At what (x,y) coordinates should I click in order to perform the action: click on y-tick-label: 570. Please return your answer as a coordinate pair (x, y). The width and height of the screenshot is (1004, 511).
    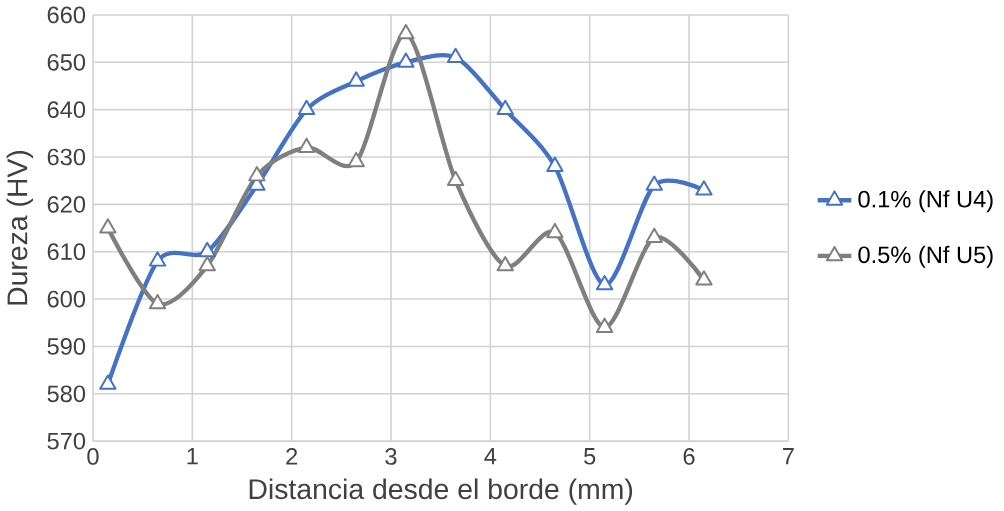
    Looking at the image, I should click on (66, 441).